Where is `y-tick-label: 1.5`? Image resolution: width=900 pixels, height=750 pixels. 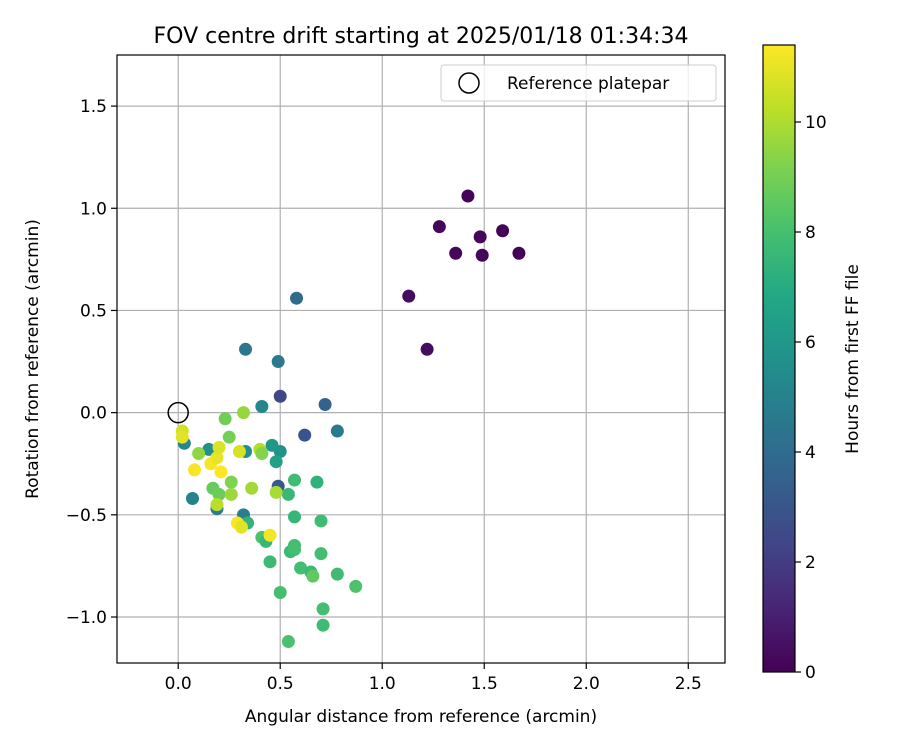 y-tick-label: 1.5 is located at coordinates (93, 107).